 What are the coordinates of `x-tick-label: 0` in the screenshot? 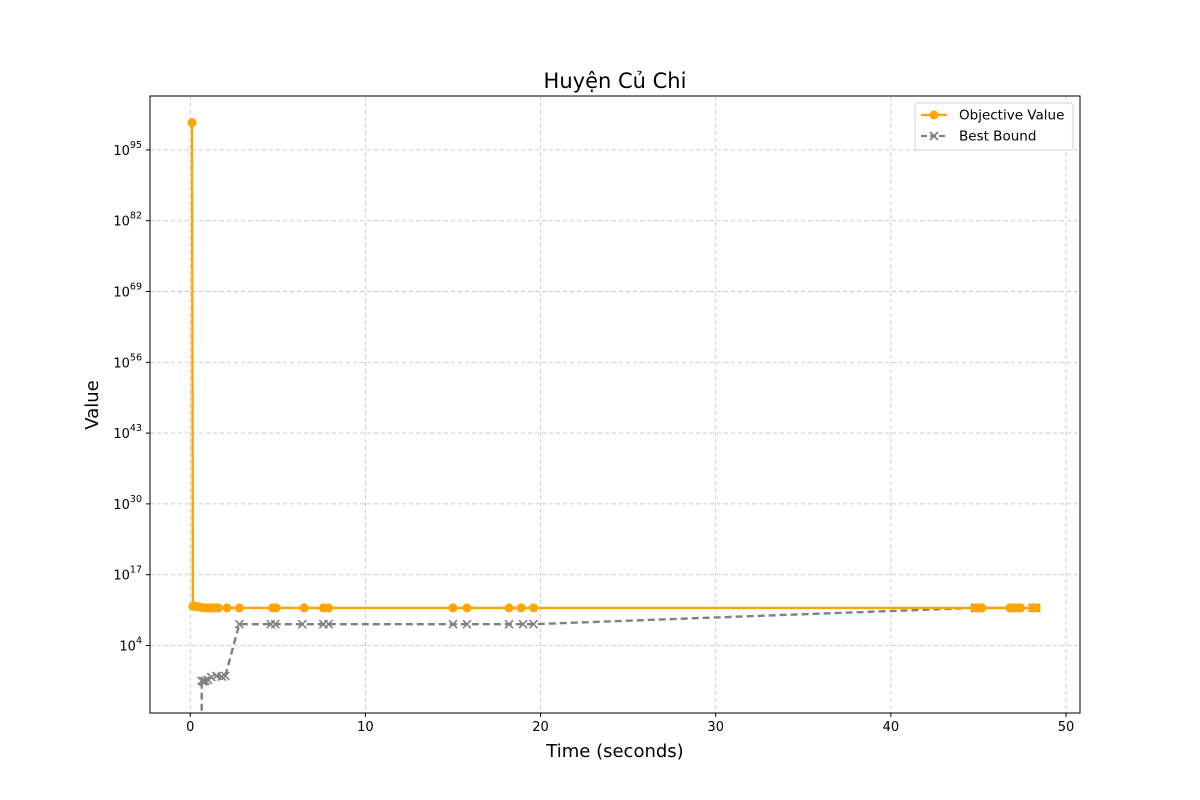 It's located at (190, 727).